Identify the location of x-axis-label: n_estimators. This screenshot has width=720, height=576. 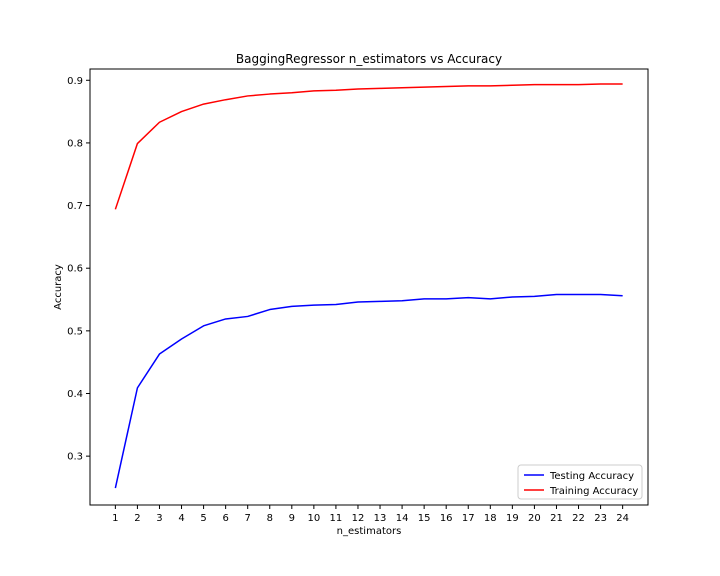
(369, 531).